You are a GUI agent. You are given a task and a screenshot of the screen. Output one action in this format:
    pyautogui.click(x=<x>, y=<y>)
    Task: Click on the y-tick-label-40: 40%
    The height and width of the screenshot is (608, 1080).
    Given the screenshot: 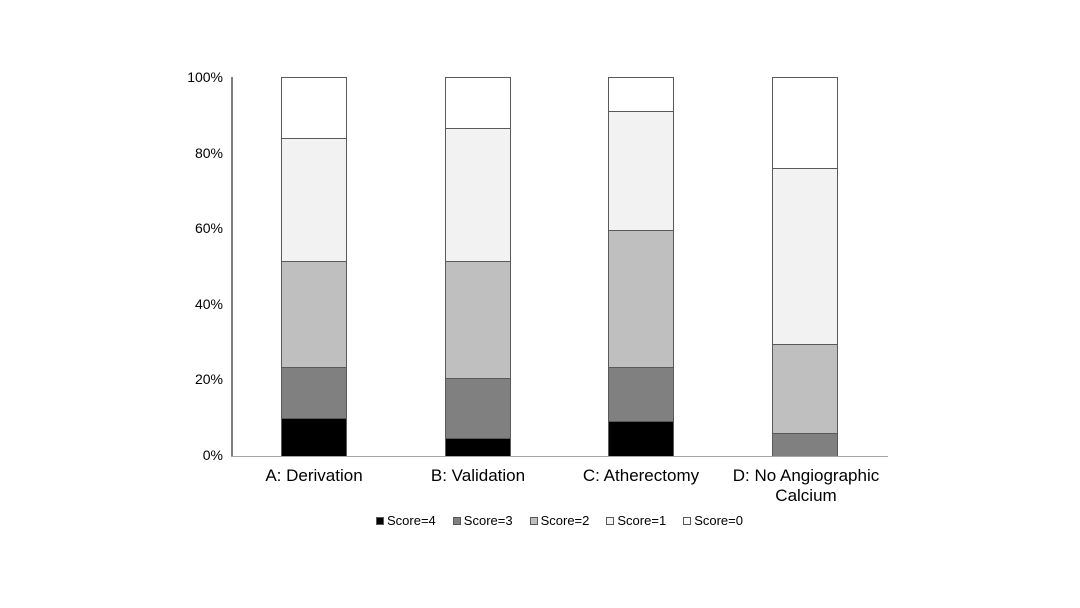 What is the action you would take?
    pyautogui.click(x=208, y=304)
    